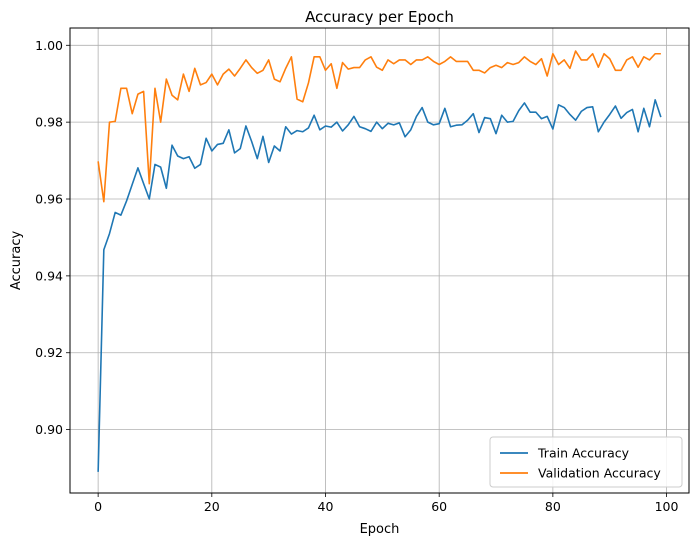  I want to click on x-tick-label: 40, so click(326, 506).